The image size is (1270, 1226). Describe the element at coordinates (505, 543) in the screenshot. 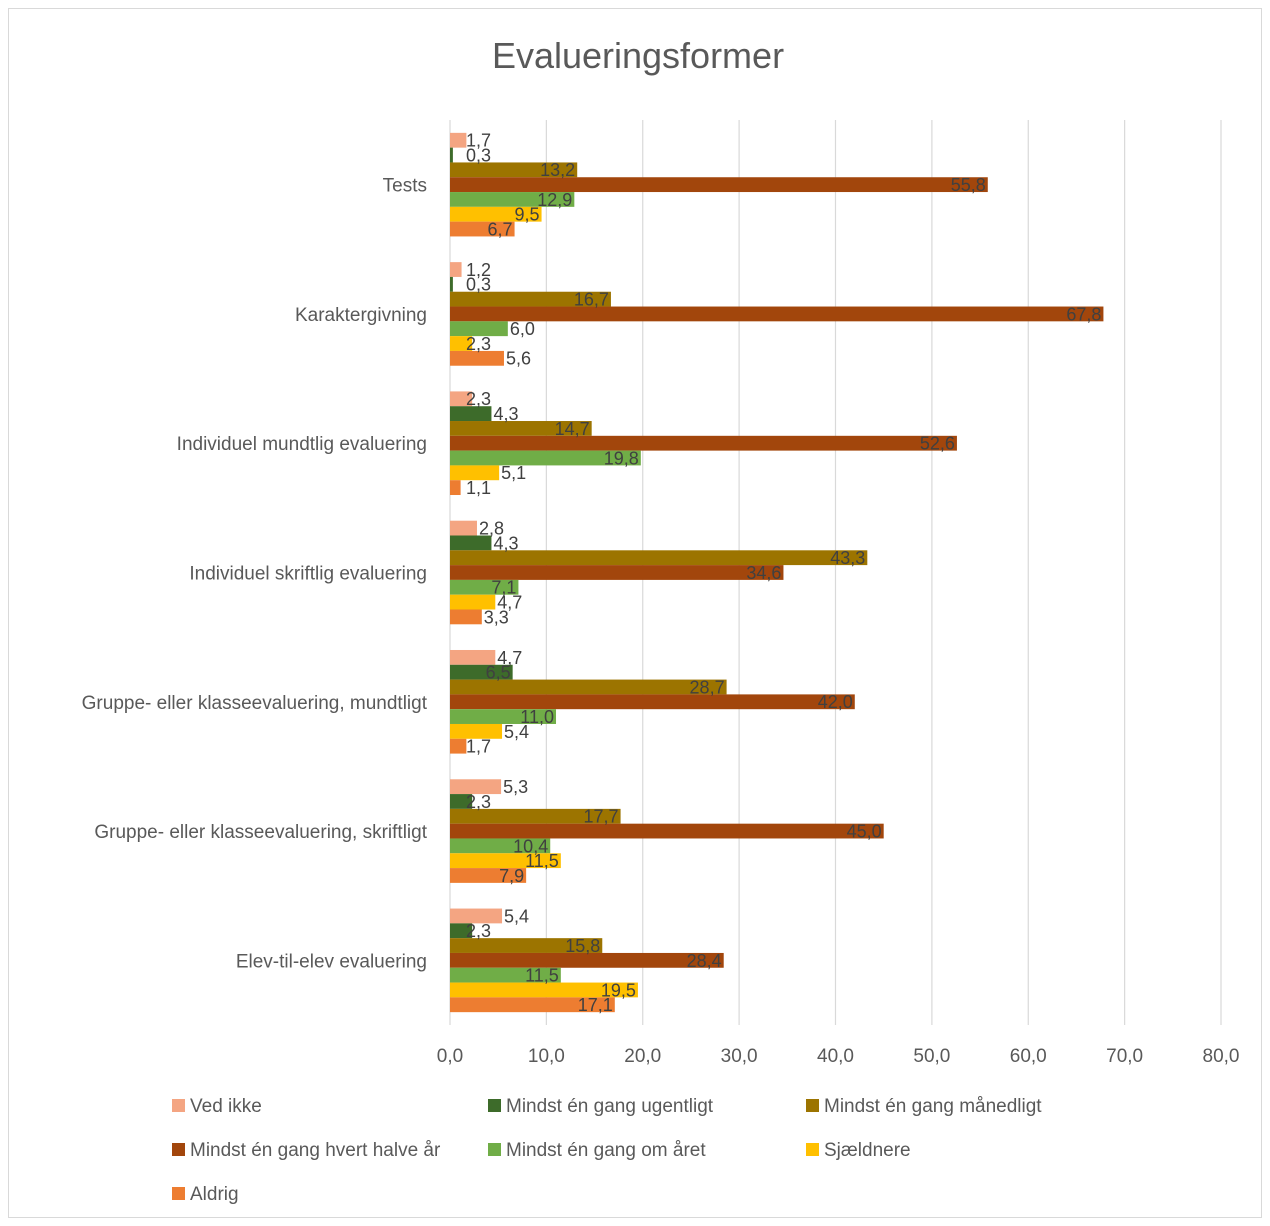

I see `data-label-3-1: 4,3` at that location.